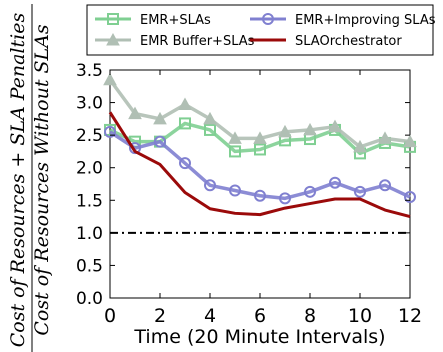  I want to click on x-tick-label: 4, so click(210, 316).